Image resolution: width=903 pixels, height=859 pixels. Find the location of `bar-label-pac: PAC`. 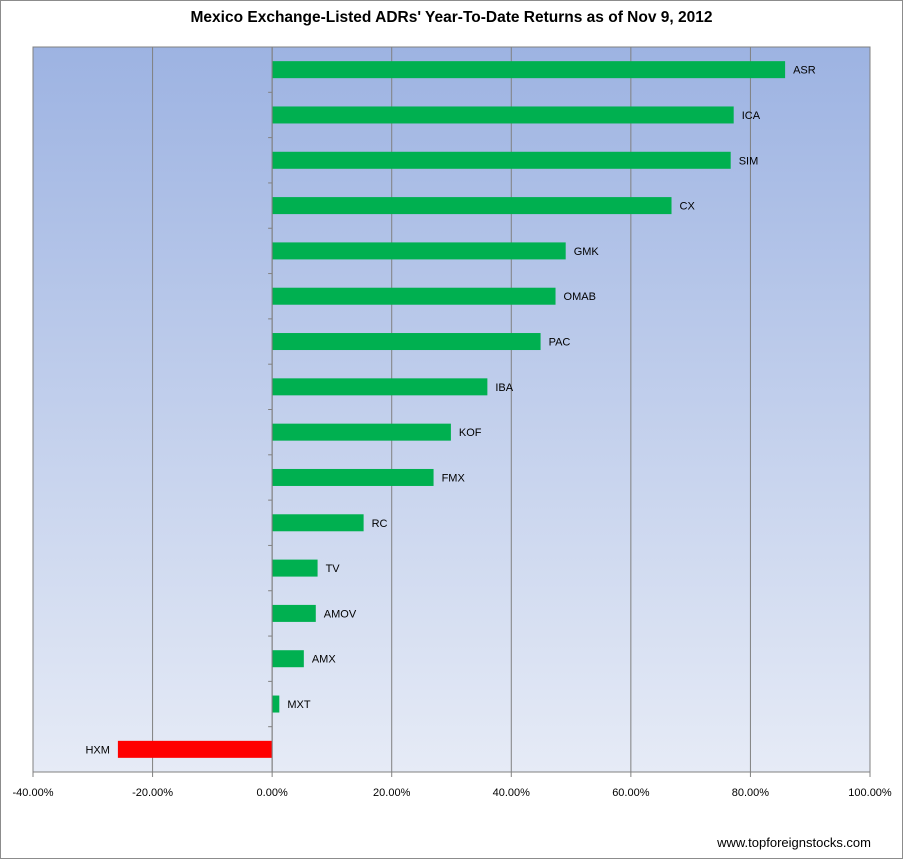

bar-label-pac: PAC is located at coordinates (560, 343).